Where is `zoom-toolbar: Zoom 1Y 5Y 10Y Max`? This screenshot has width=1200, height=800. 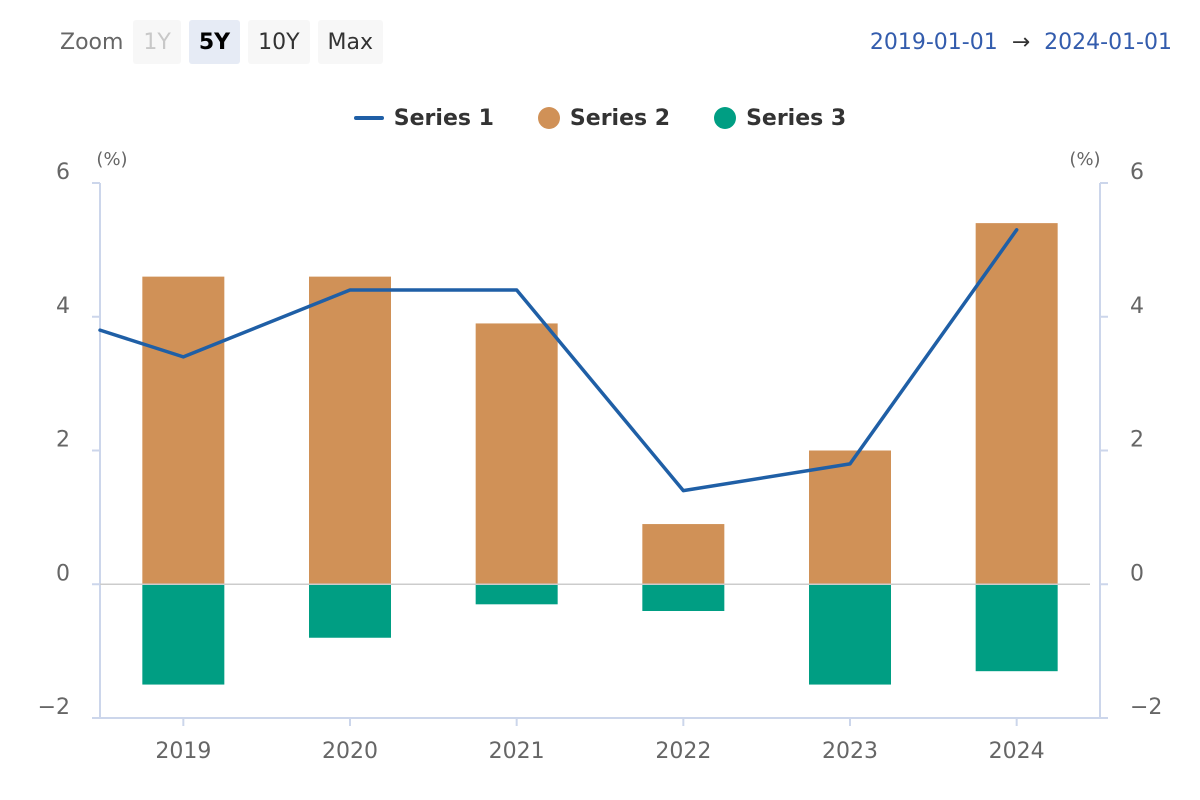 zoom-toolbar: Zoom 1Y 5Y 10Y Max is located at coordinates (222, 42).